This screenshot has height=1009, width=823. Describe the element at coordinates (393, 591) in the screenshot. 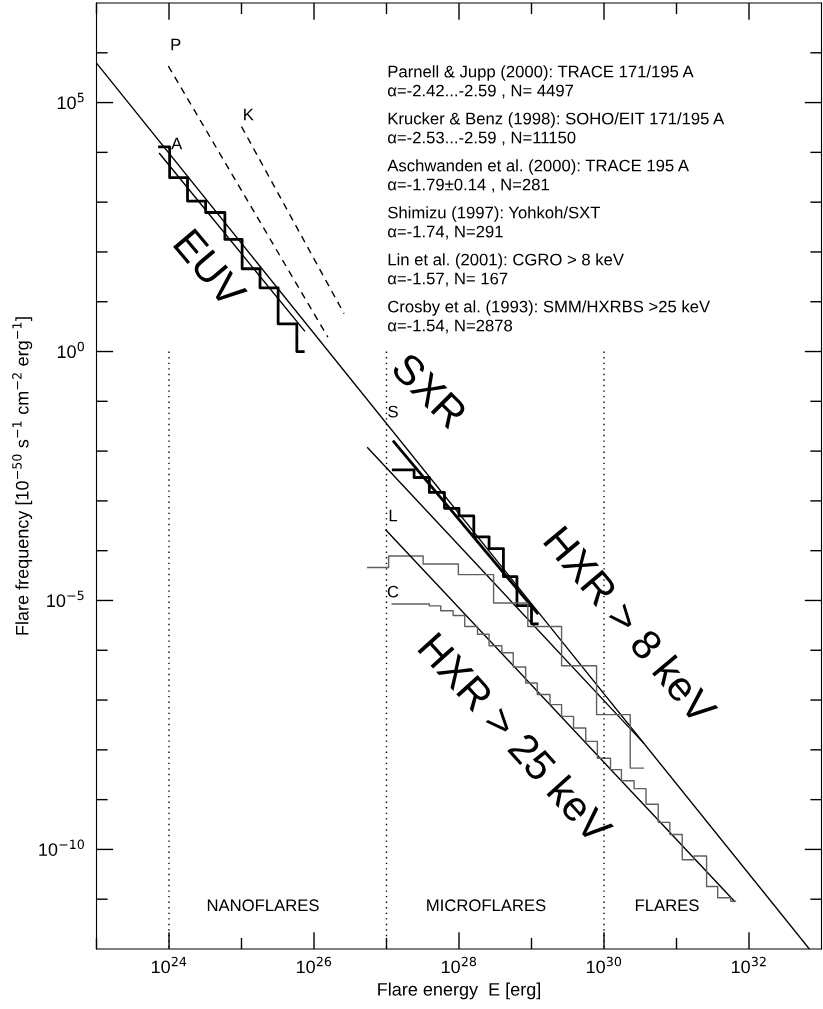

I see `annotation: C` at that location.